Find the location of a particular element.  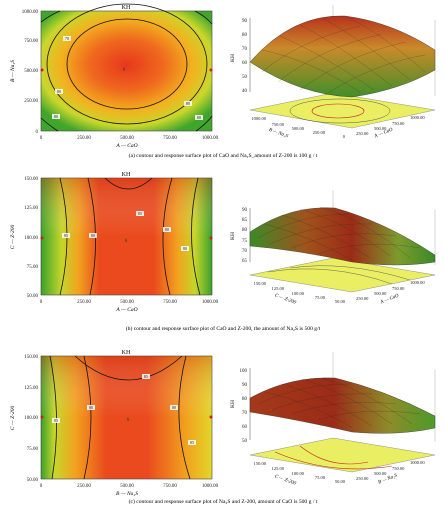

panel-b-y-tick: 75.00 is located at coordinates (33, 267).